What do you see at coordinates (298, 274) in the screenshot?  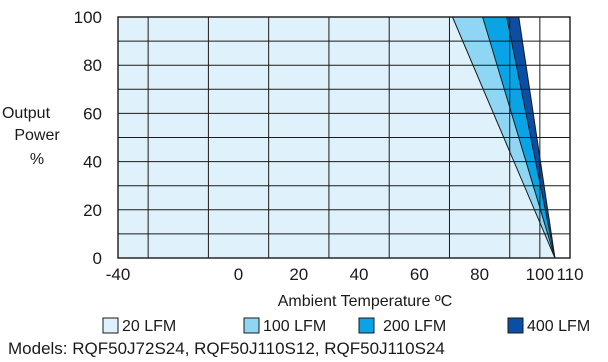 I see `x-tick-label: 20` at bounding box center [298, 274].